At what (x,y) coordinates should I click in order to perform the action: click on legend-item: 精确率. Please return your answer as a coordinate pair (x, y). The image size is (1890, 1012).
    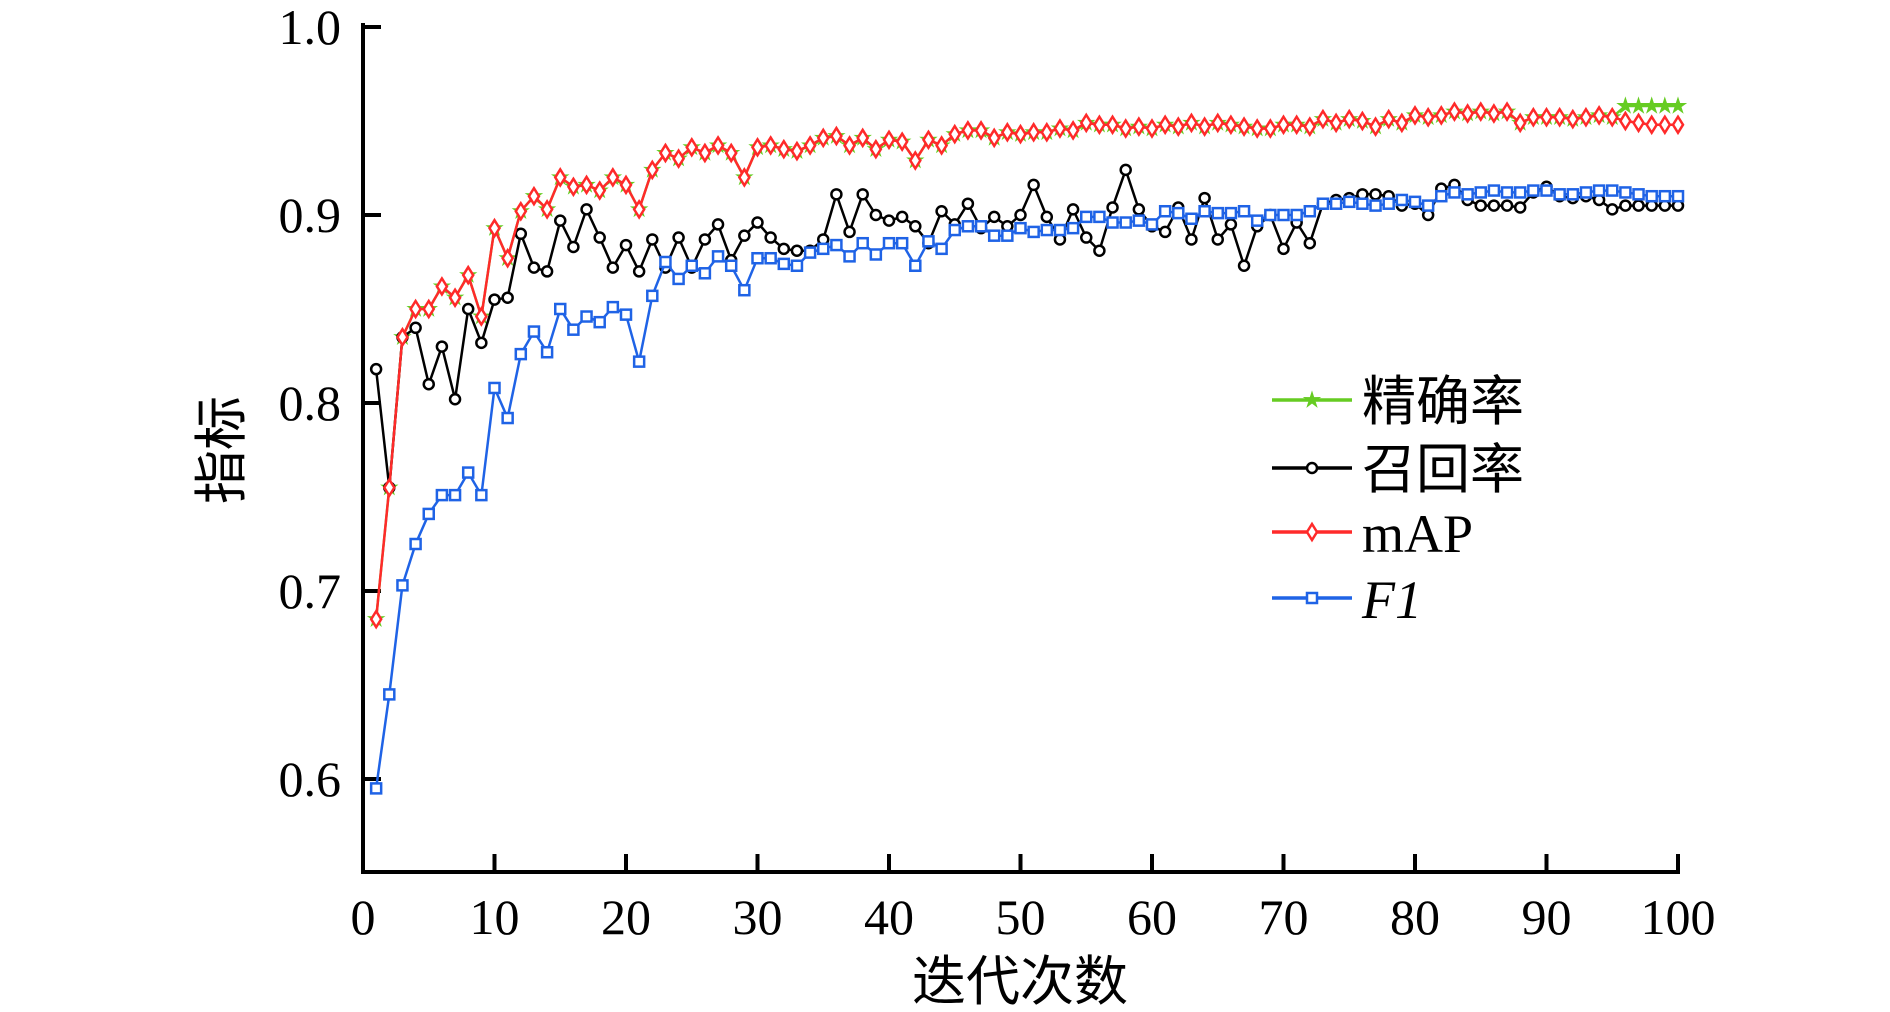
    Looking at the image, I should click on (1398, 402).